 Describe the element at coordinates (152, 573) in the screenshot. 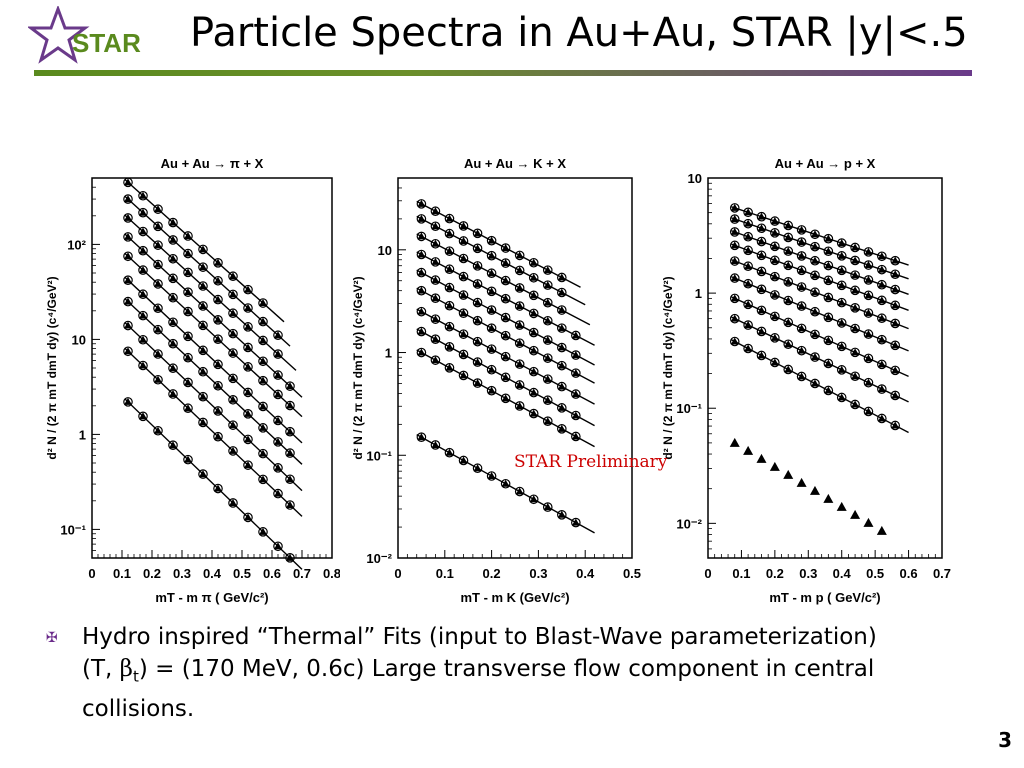

I see `x-tick-label: 0.2` at that location.